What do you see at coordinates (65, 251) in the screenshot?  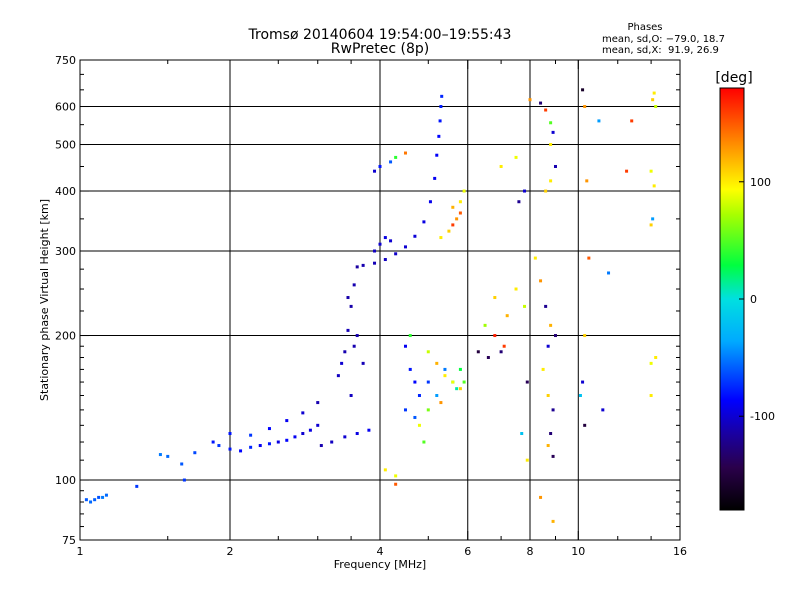 I see `y-tick-label: 300` at bounding box center [65, 251].